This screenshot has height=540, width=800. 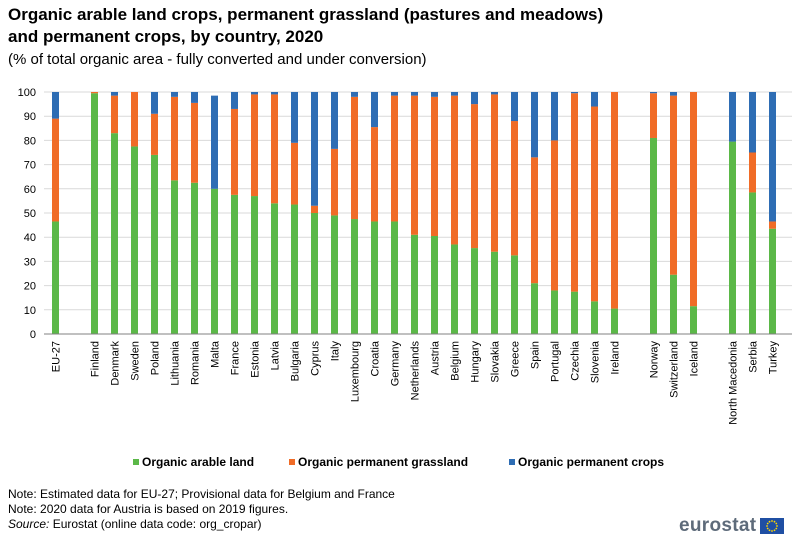 I want to click on bar-hungary-organic-permanent-grassland, so click(x=474, y=176).